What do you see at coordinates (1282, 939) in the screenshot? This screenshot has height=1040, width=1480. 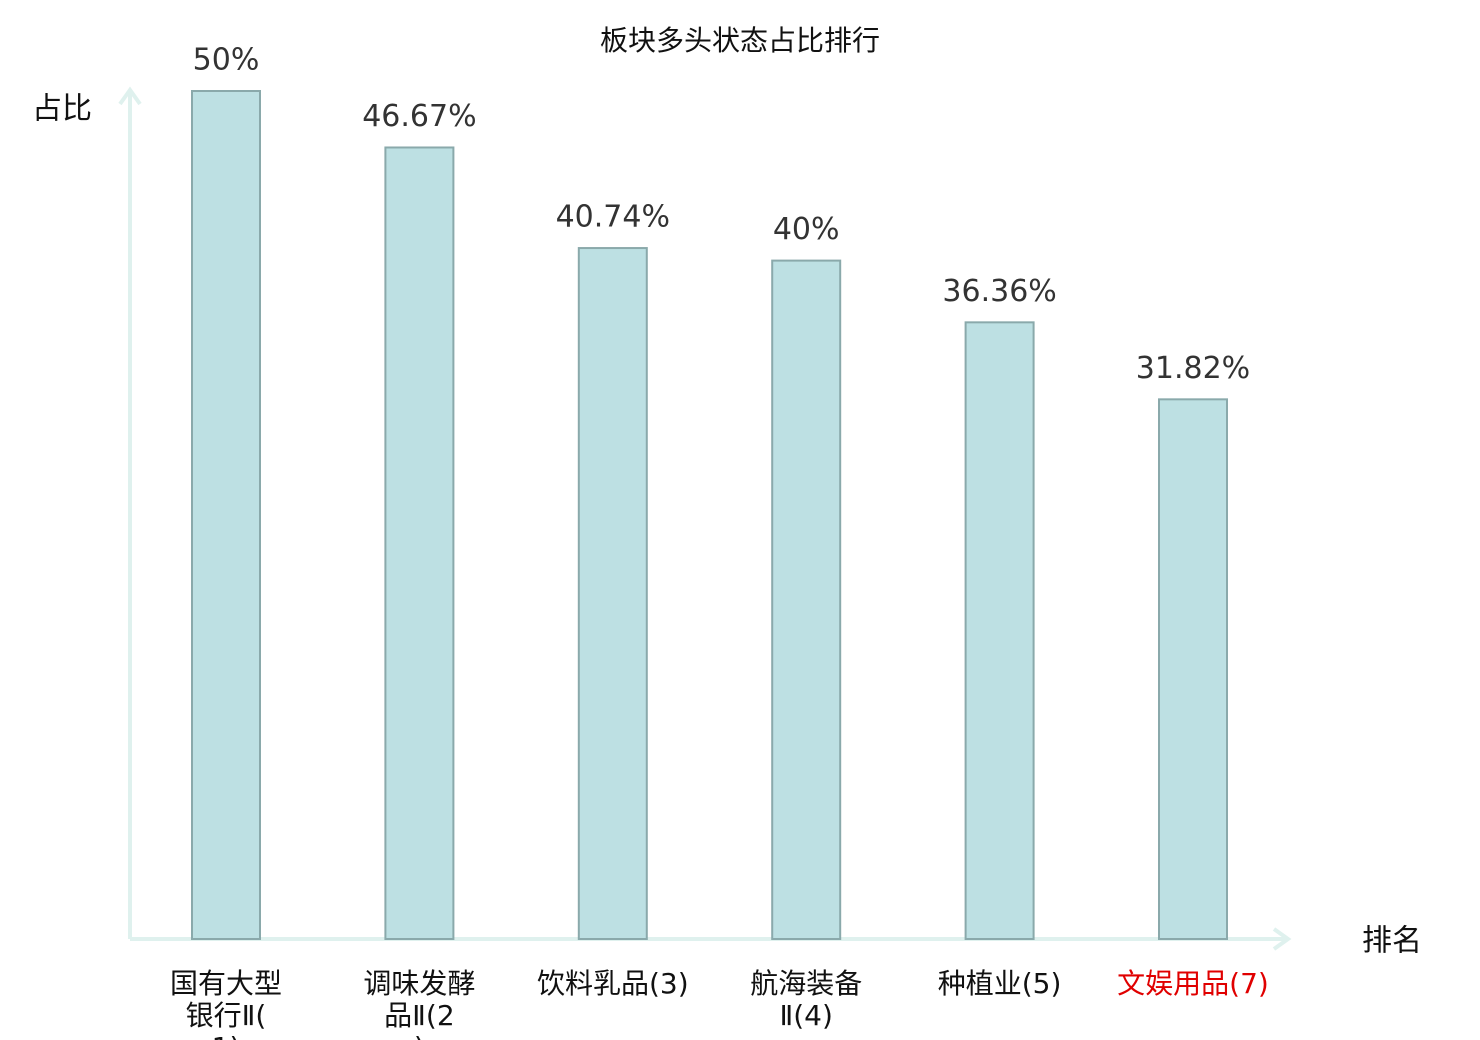 I see `x-axis-arrow` at bounding box center [1282, 939].